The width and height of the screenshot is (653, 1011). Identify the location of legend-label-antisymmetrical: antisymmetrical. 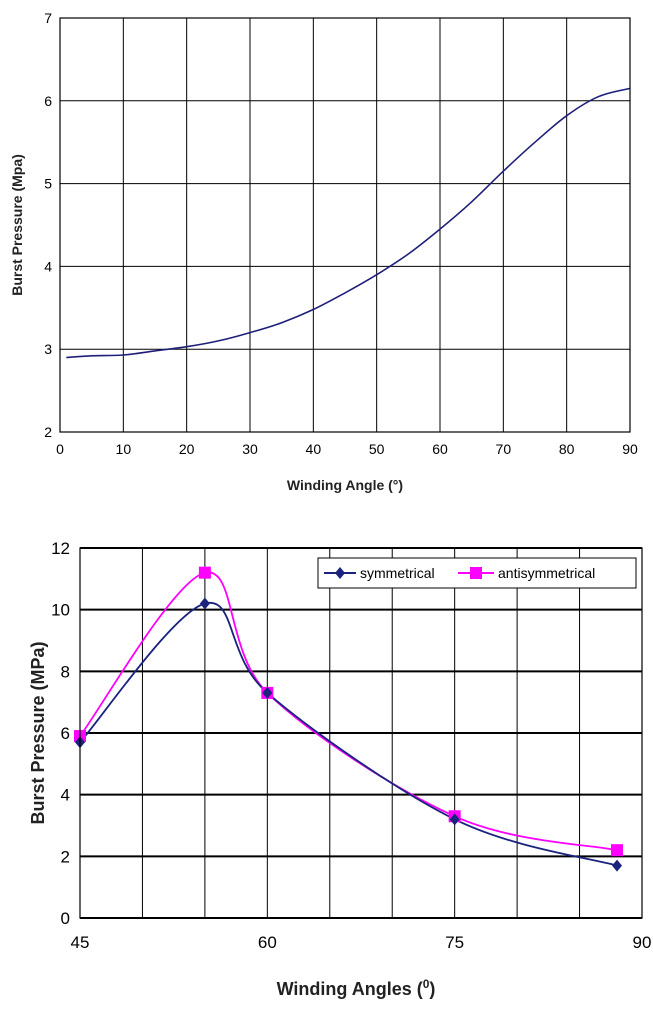
(546, 573).